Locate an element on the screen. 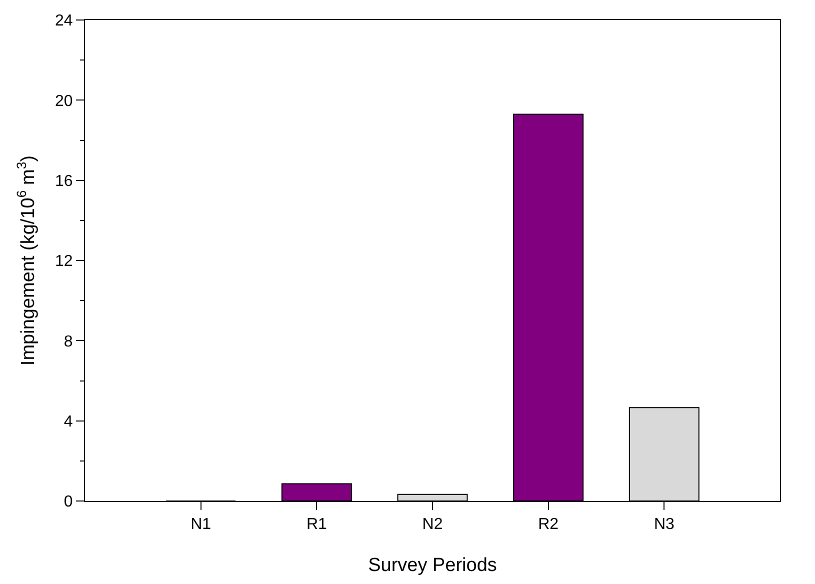 The height and width of the screenshot is (584, 815). y-tick-label: 16 is located at coordinates (64, 181).